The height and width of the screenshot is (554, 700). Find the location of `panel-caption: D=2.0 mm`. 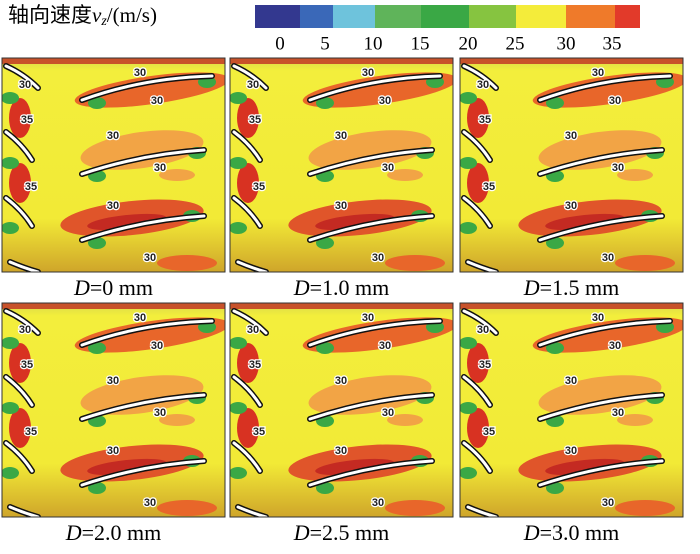

panel-caption: D=2.0 mm is located at coordinates (113, 532).